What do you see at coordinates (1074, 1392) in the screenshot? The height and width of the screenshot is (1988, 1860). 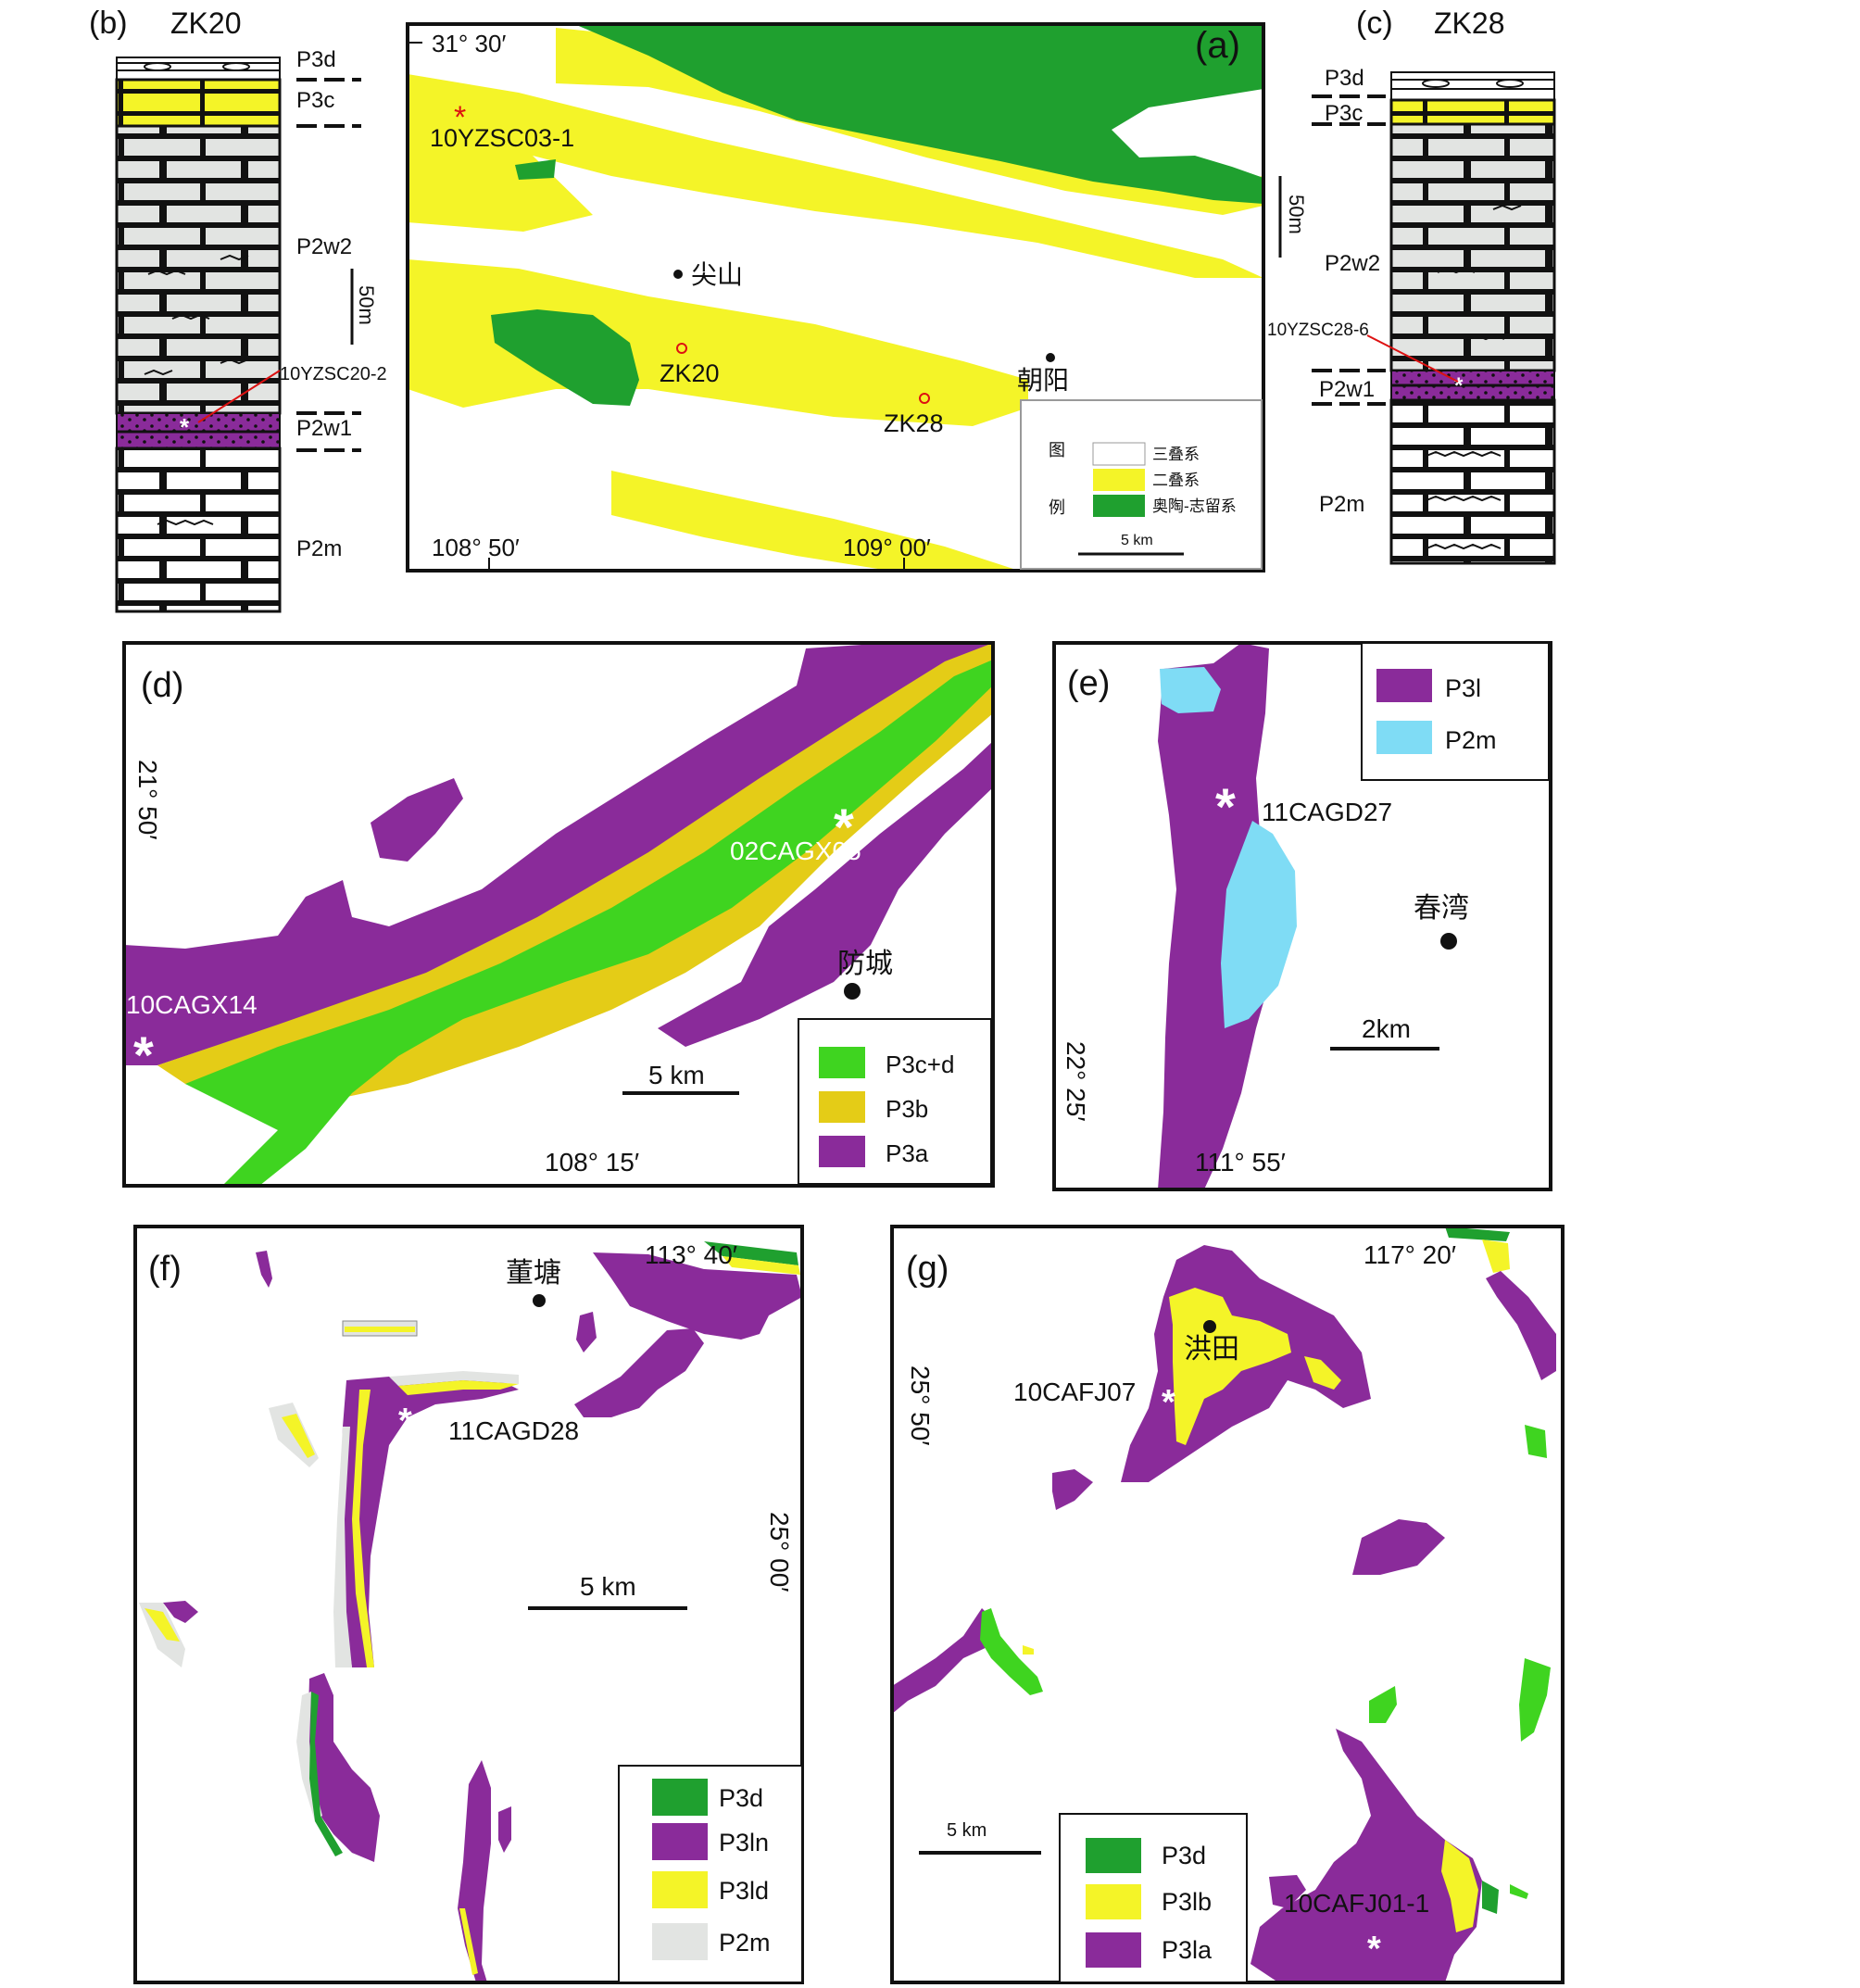 I see `panel-g-sample1-label: 10CAFJ07` at bounding box center [1074, 1392].